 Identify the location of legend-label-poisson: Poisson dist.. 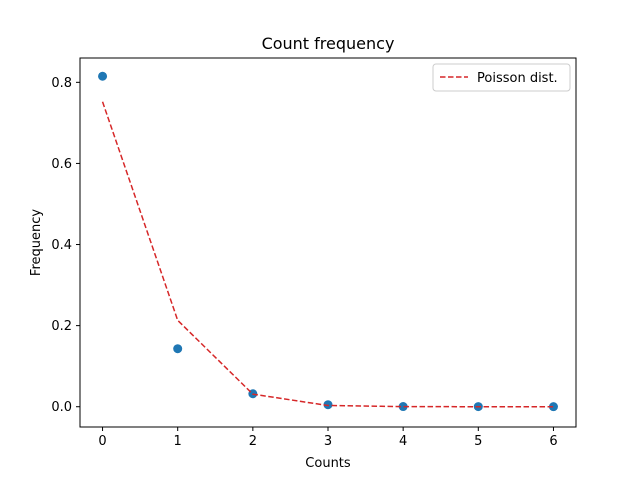
(517, 78).